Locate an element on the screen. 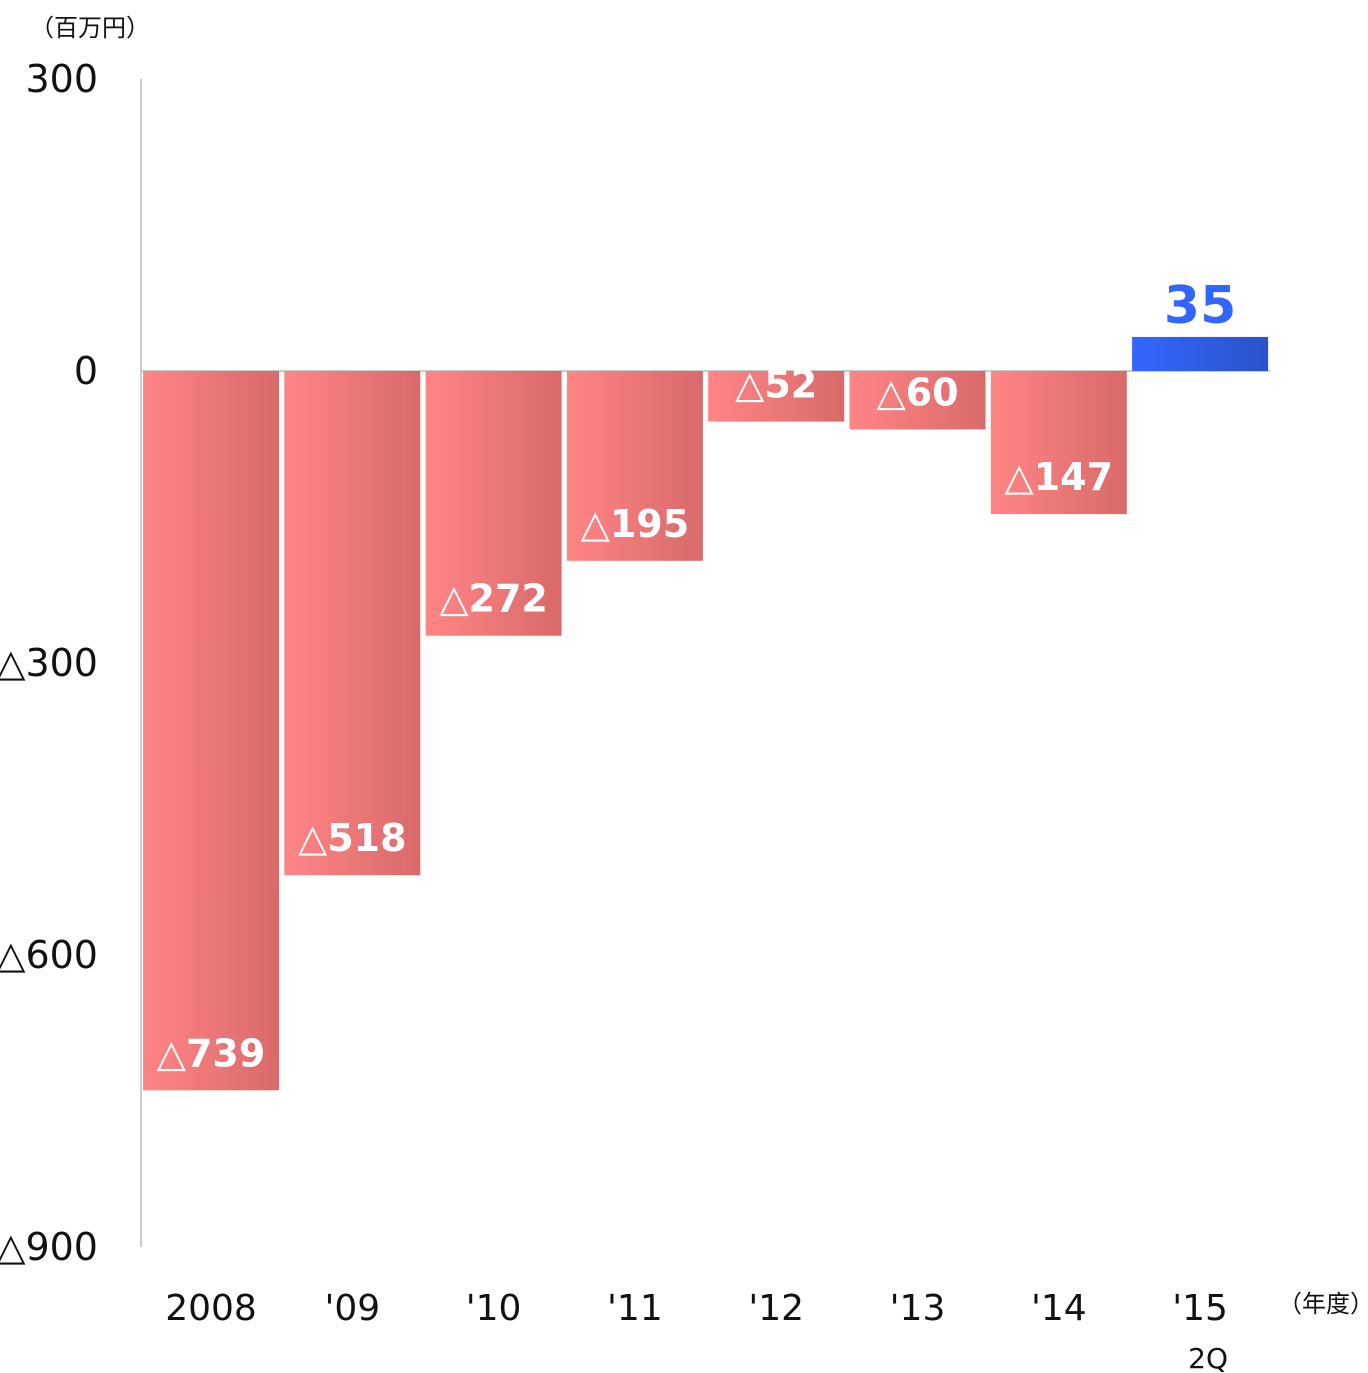 The image size is (1368, 1373). x-tick-label: '15 is located at coordinates (1200, 1308).